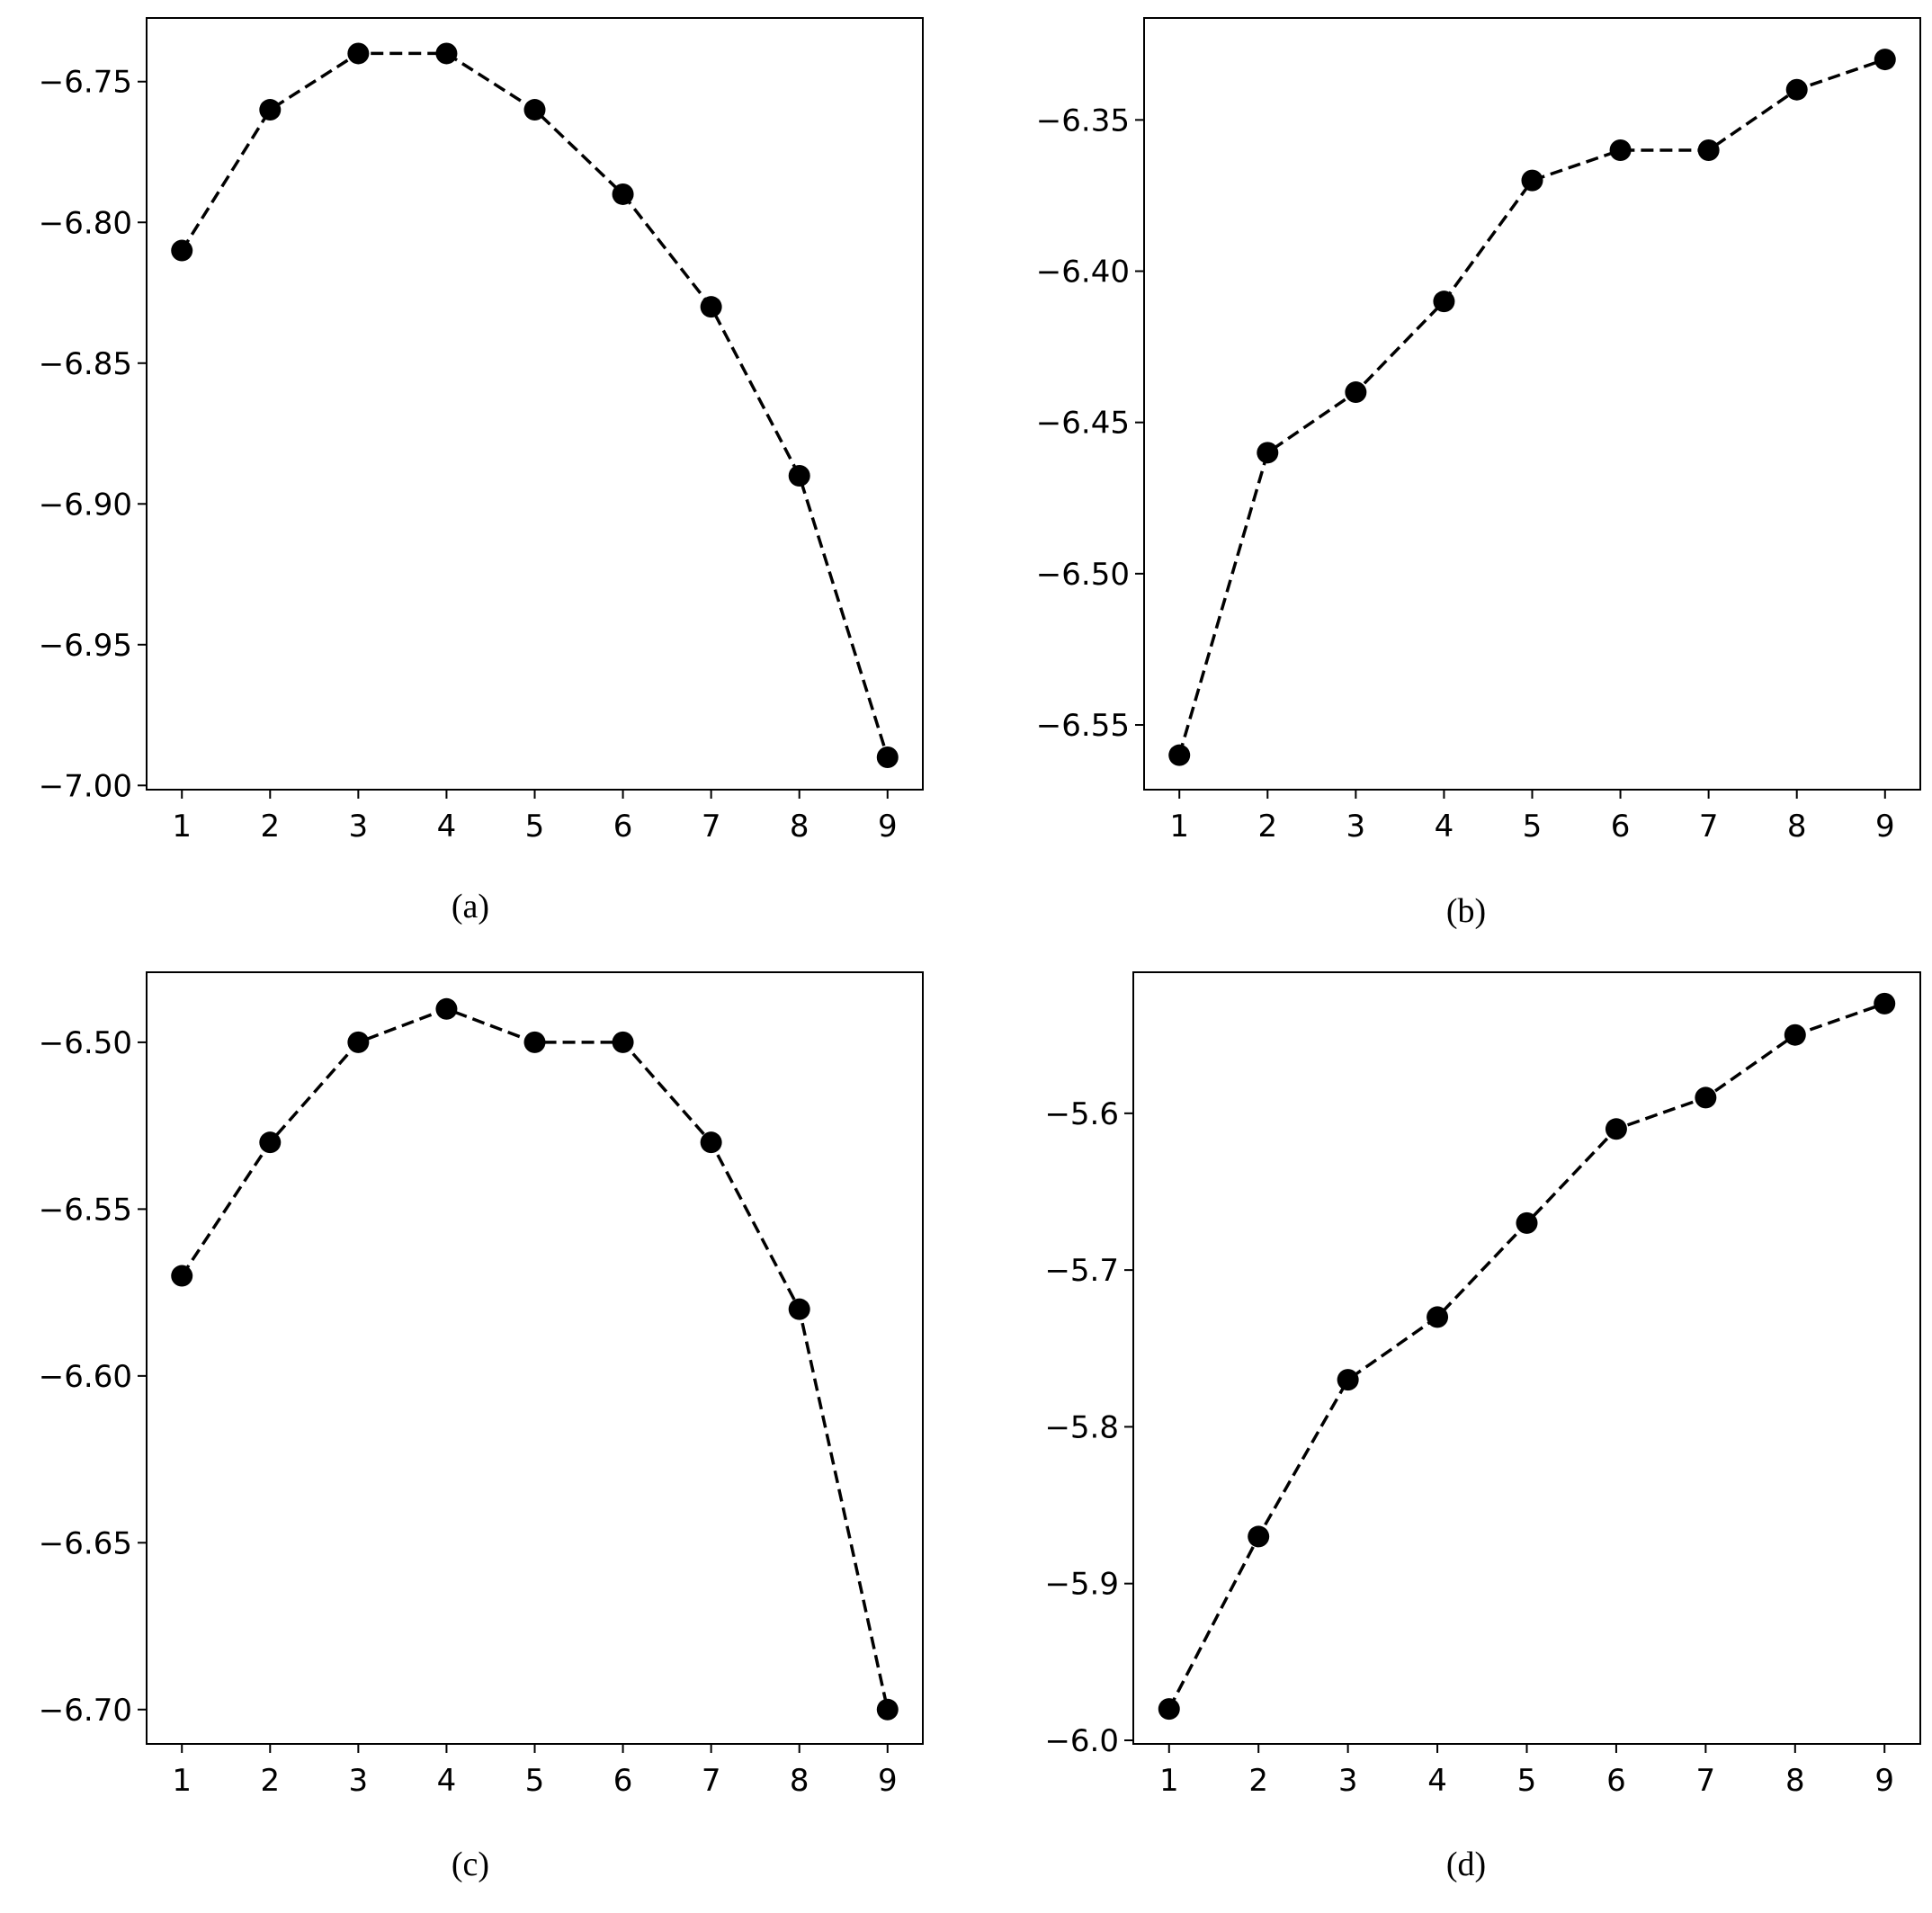  I want to click on y-tick-label: −6.80, so click(85, 223).